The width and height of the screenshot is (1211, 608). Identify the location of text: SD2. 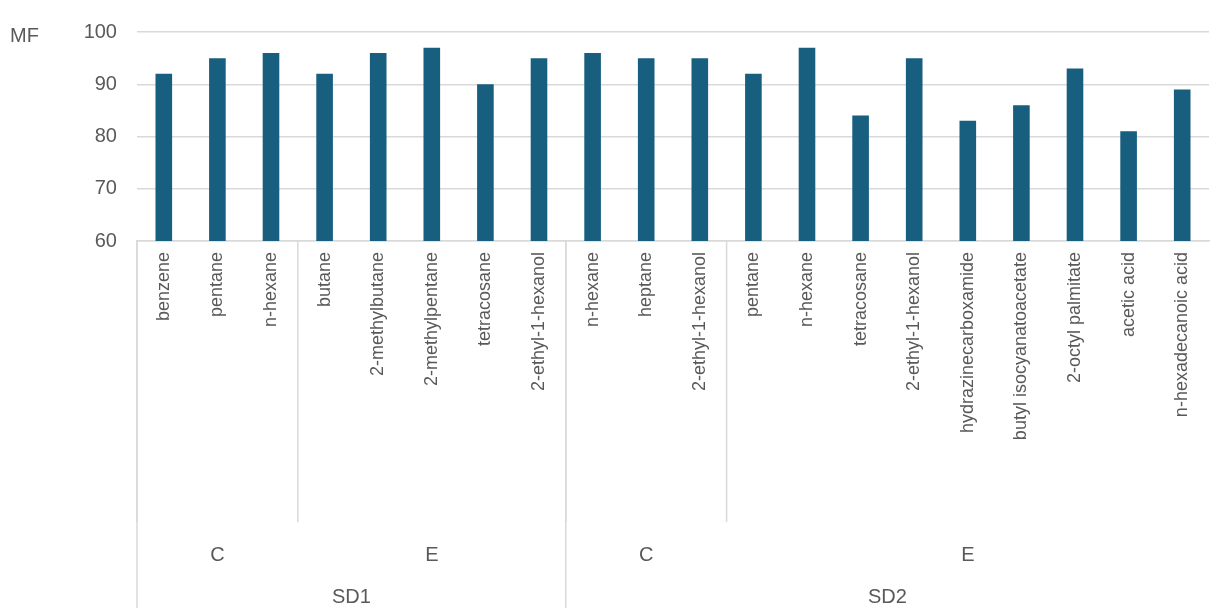
(887, 595).